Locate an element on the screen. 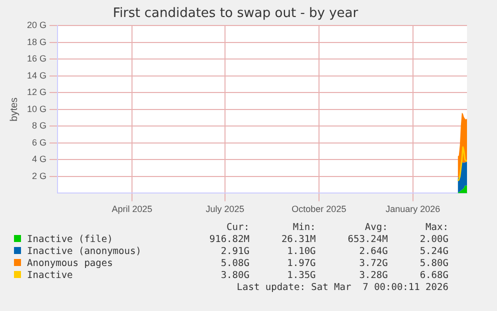 The image size is (497, 311). text: 1.10G is located at coordinates (301, 252).